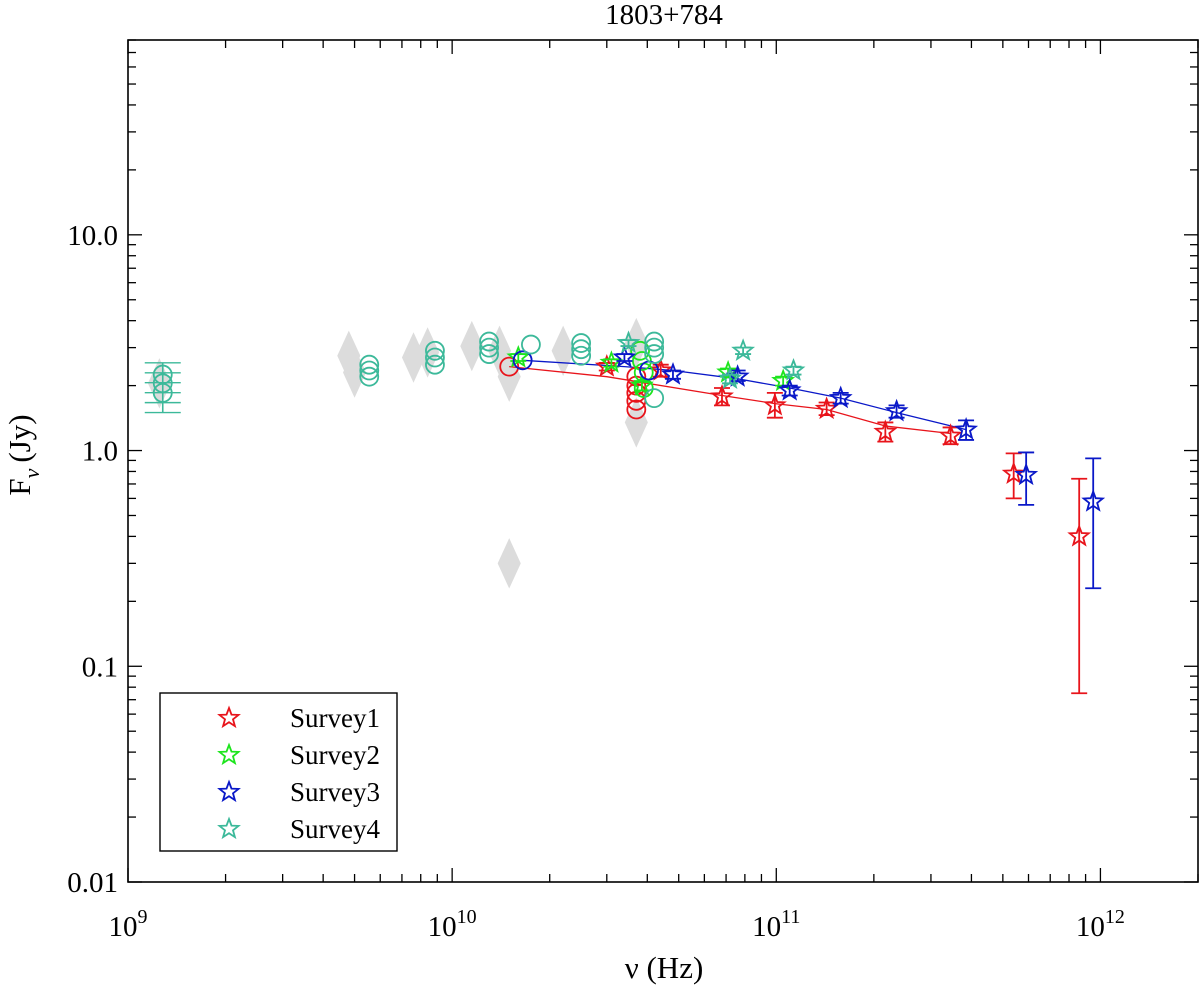 This screenshot has width=1200, height=990. I want to click on legend-label-4: Survey4, so click(335, 829).